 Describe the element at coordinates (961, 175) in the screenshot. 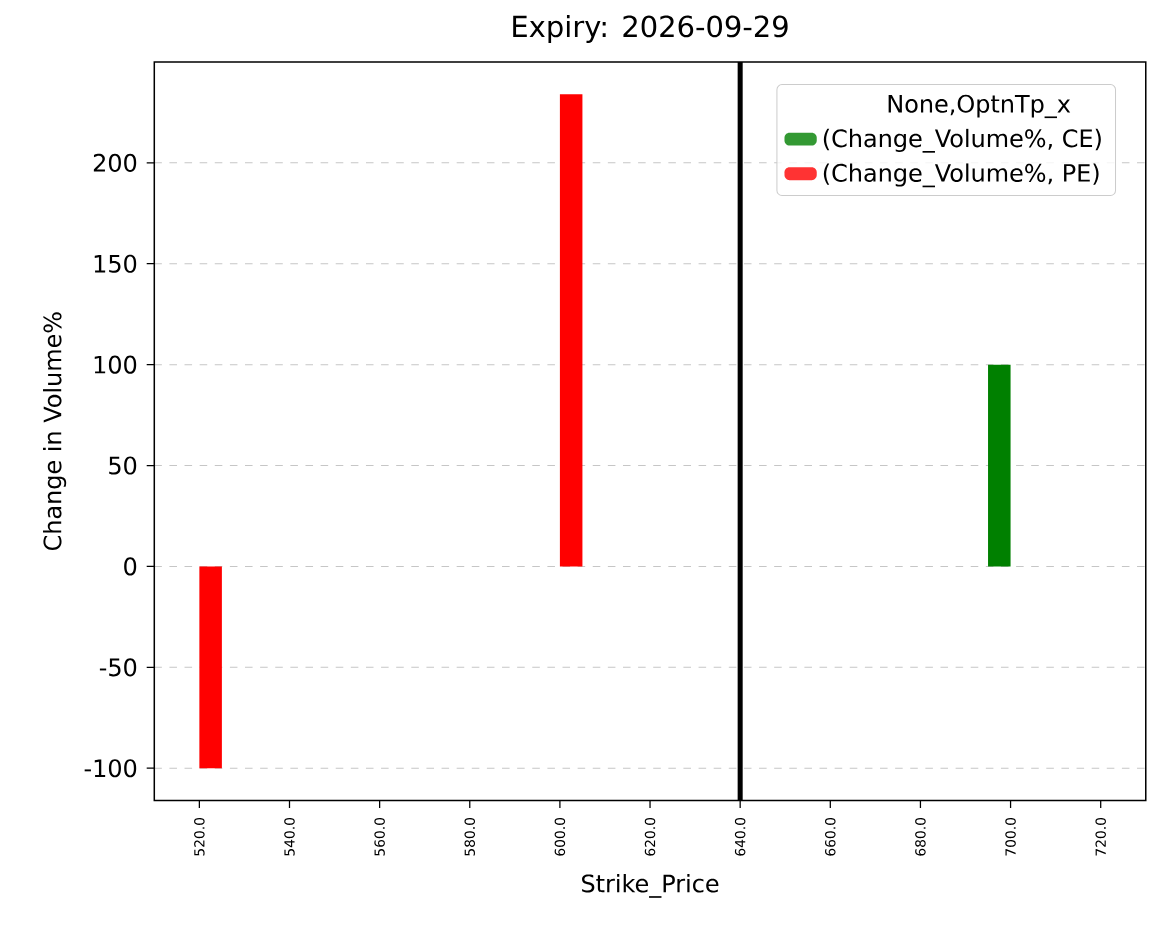

I see `legend-label: (Change_Volume%, PE)` at that location.